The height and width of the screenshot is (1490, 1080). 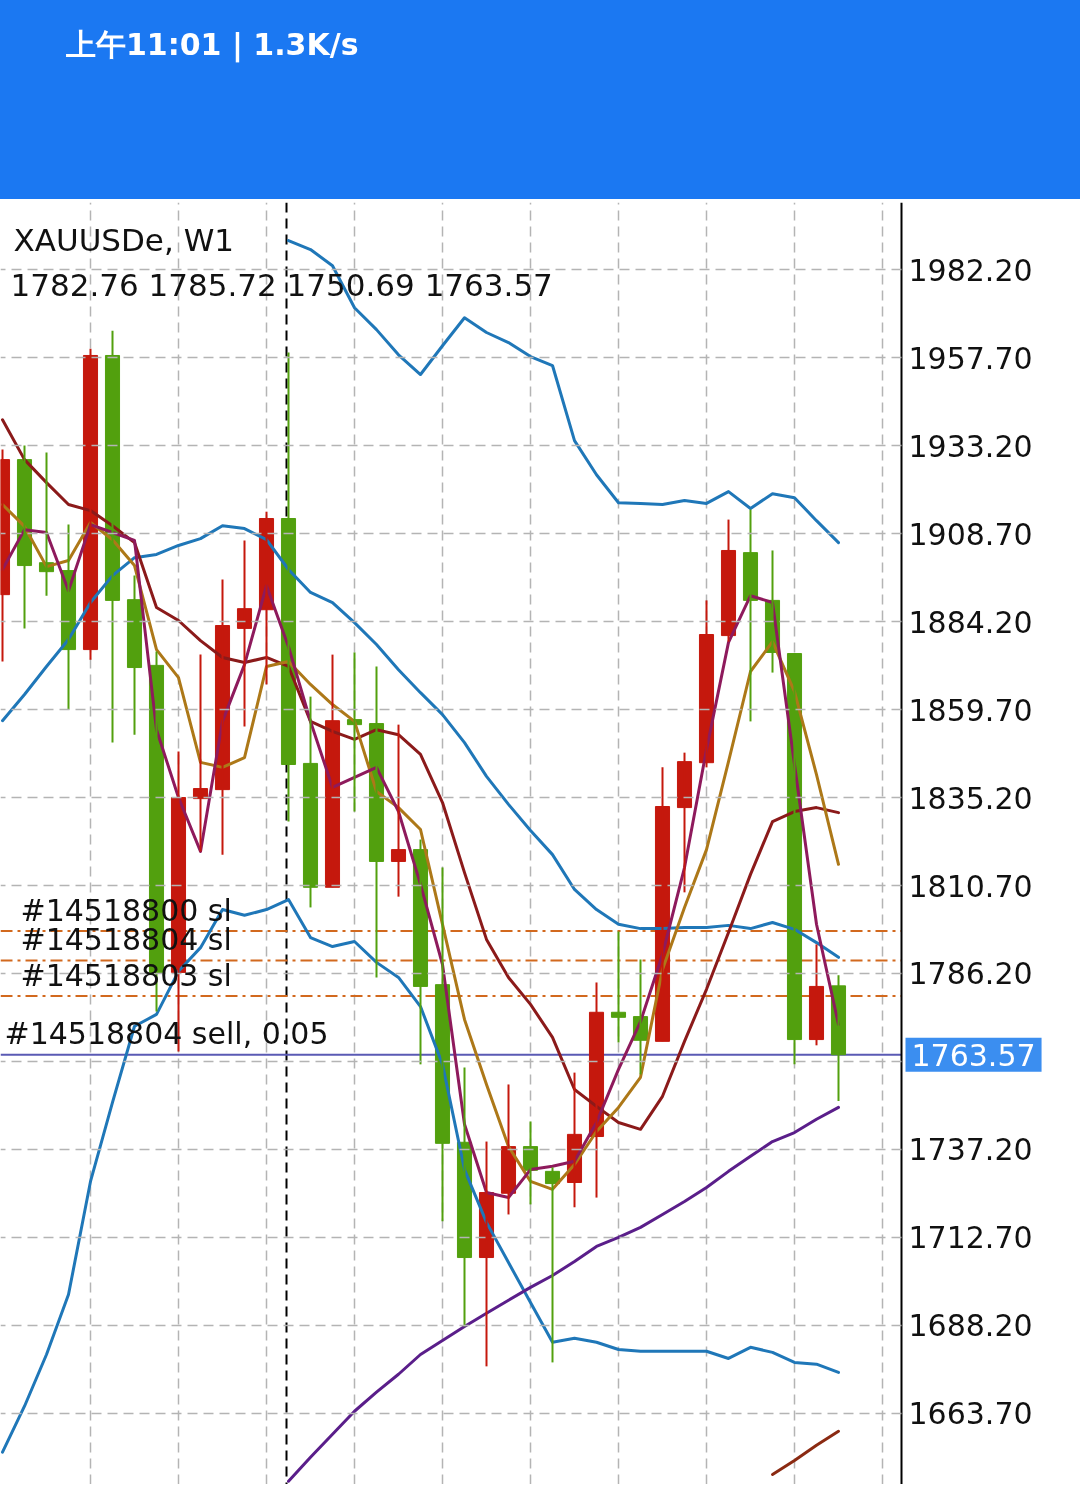 I want to click on y-tick-label: 1957.70, so click(x=970, y=358).